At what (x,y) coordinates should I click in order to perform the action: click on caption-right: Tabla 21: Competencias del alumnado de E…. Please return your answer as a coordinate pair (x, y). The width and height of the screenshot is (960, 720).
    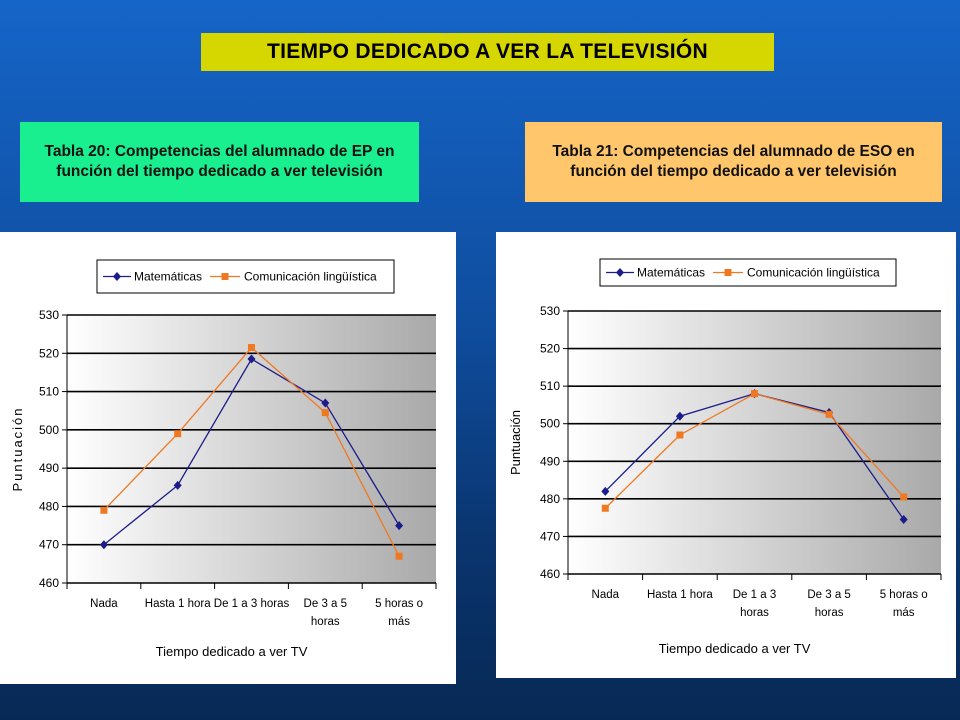
    Looking at the image, I should click on (733, 162).